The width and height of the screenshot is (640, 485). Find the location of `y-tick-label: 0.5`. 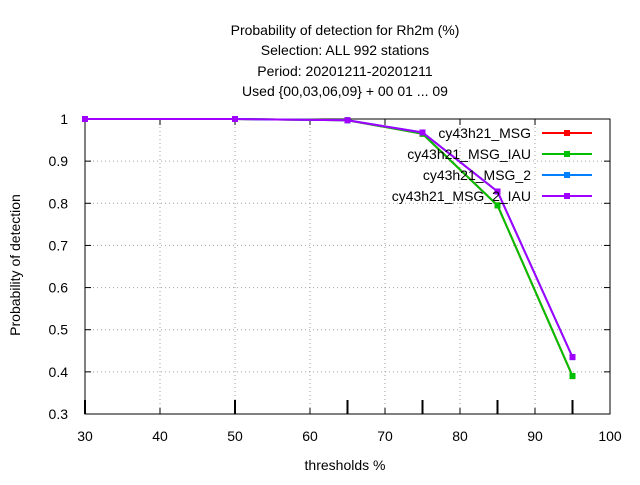

y-tick-label: 0.5 is located at coordinates (59, 330).